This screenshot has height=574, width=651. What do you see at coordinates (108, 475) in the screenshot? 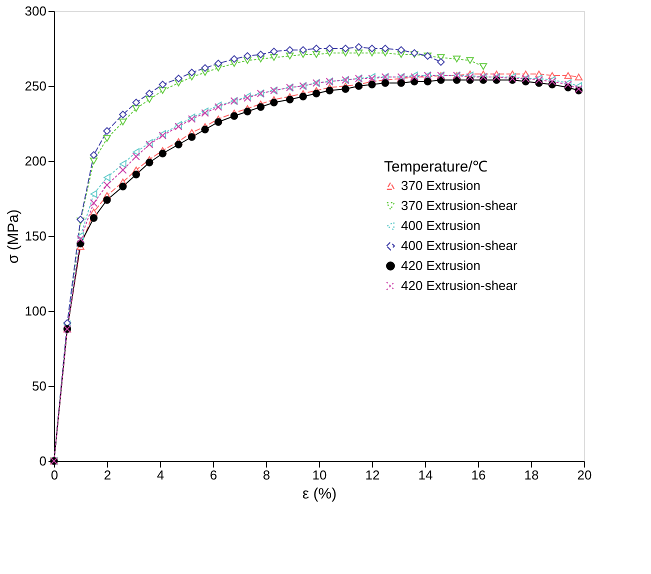
I see `x-tick-label: 2` at bounding box center [108, 475].